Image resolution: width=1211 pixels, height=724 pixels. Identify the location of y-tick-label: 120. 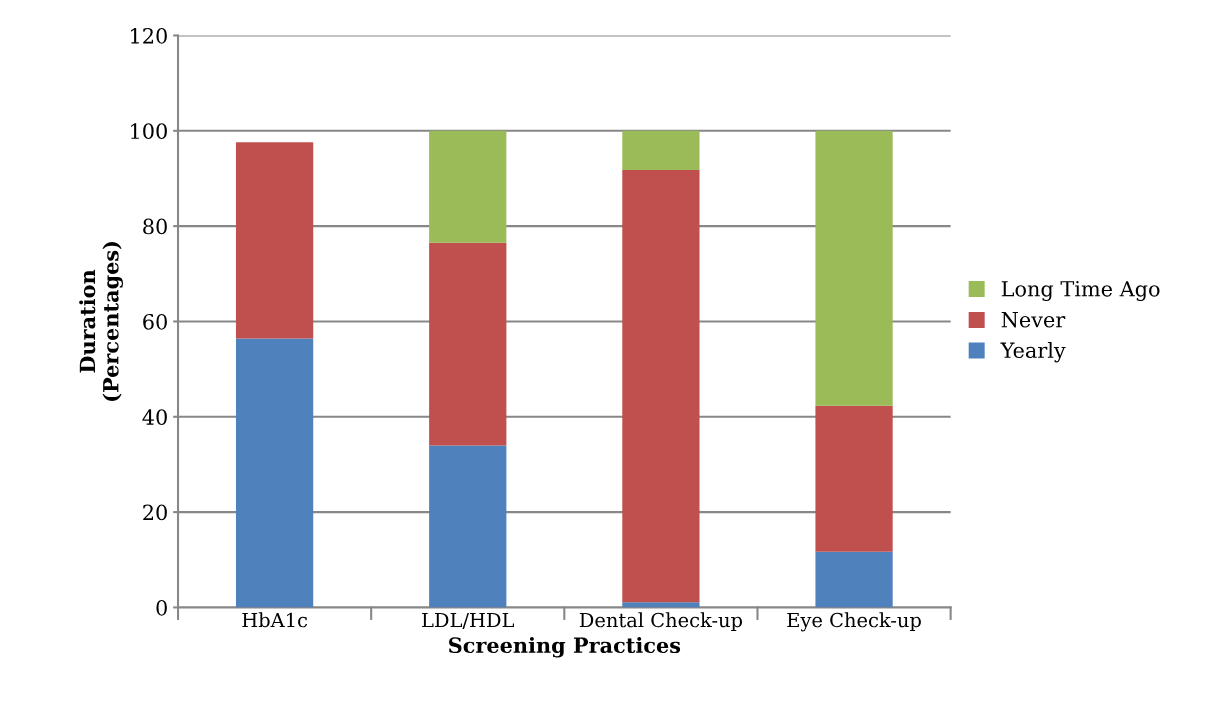
(149, 35).